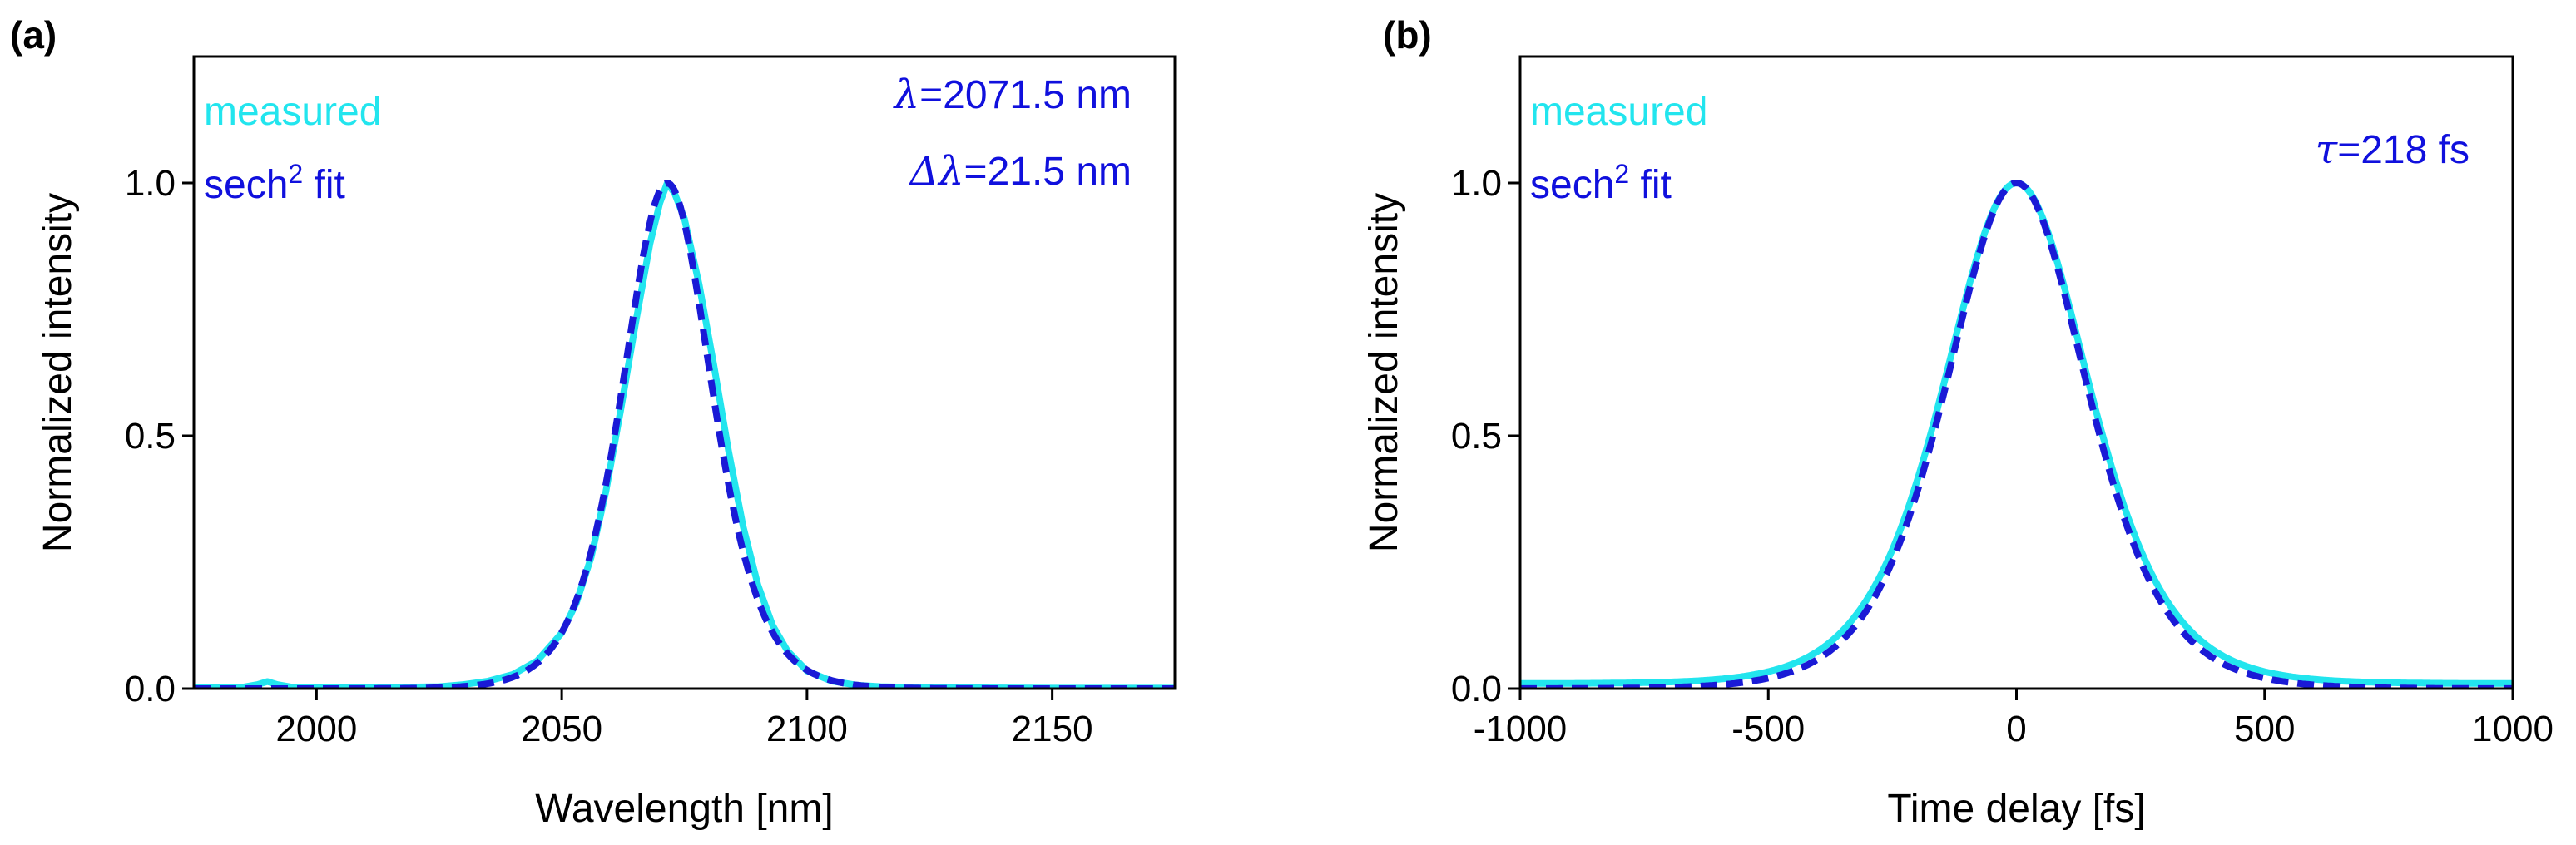 Image resolution: width=2576 pixels, height=845 pixels. What do you see at coordinates (1048, 172) in the screenshot?
I see `annotation-value: =21.5 nm` at bounding box center [1048, 172].